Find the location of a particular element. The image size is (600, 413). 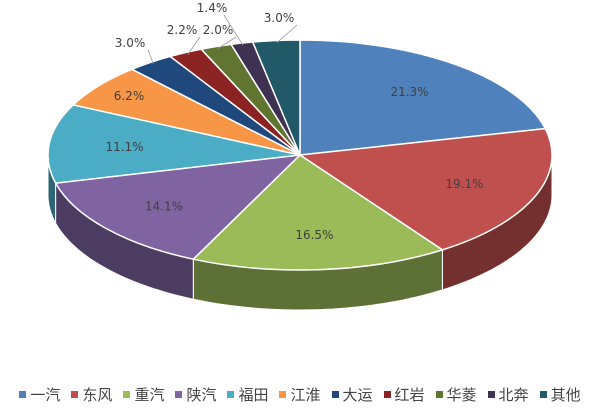

legend-item-陕汽: 陕汽 is located at coordinates (195, 394).